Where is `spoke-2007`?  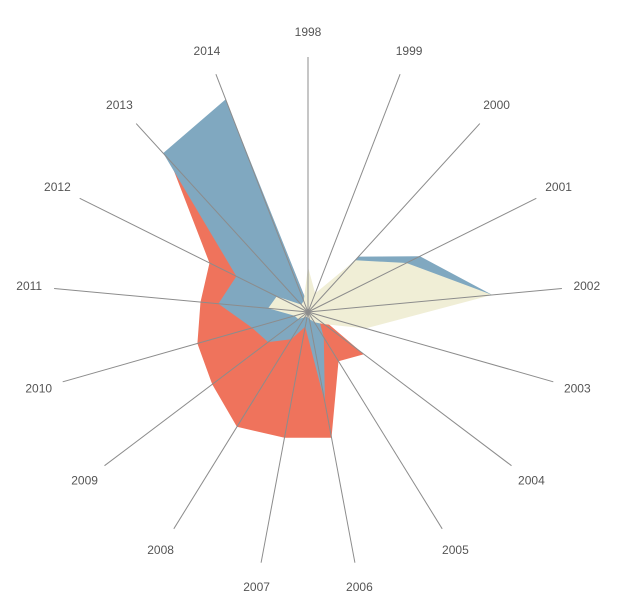
spoke-2007 is located at coordinates (284, 437).